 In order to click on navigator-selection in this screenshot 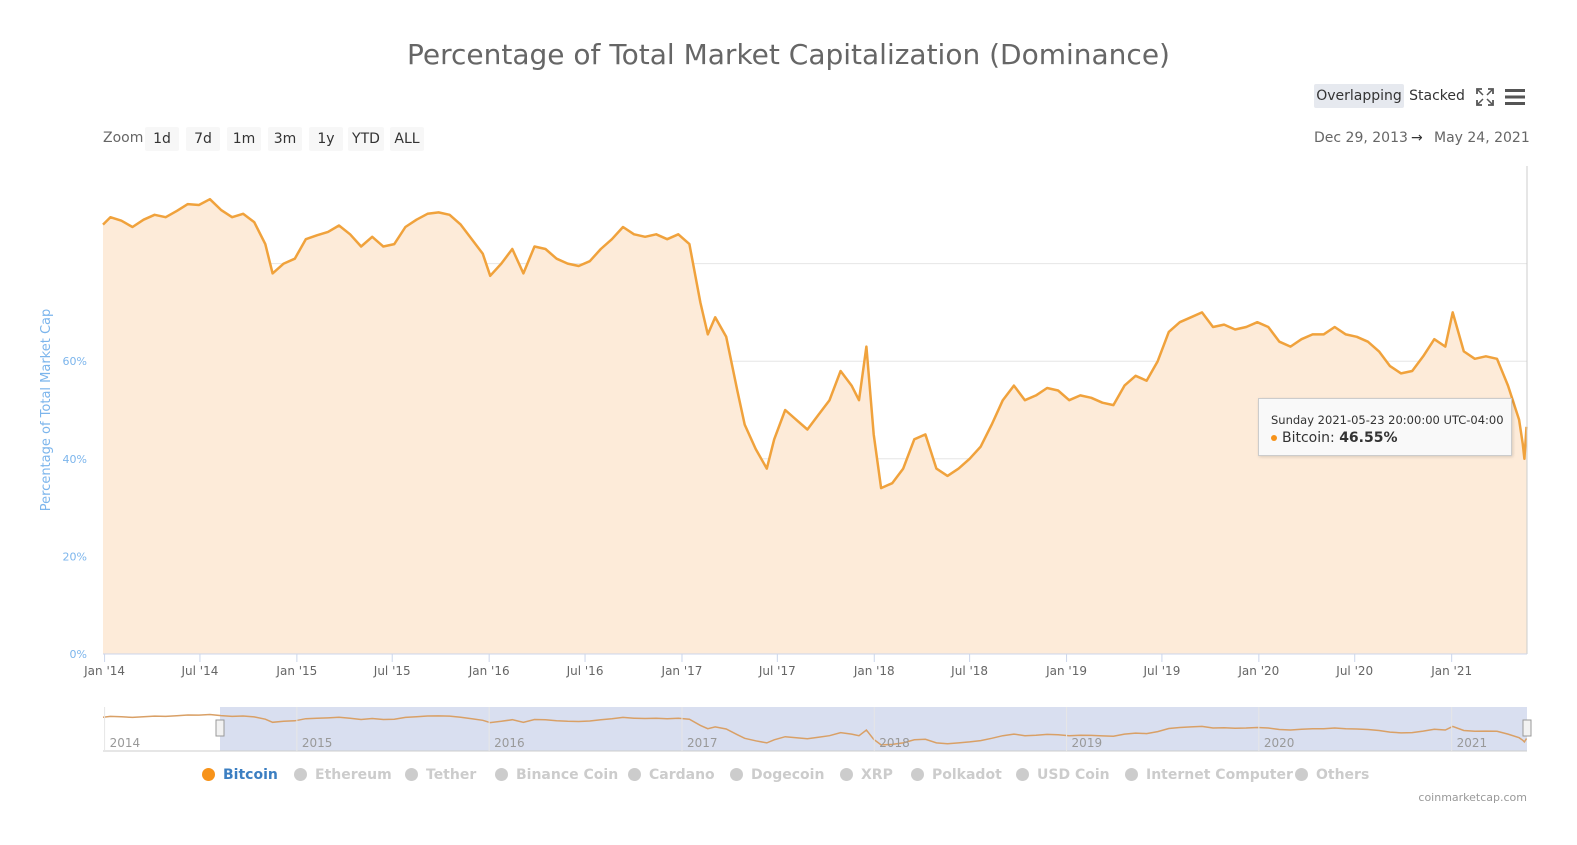, I will do `click(873, 729)`.